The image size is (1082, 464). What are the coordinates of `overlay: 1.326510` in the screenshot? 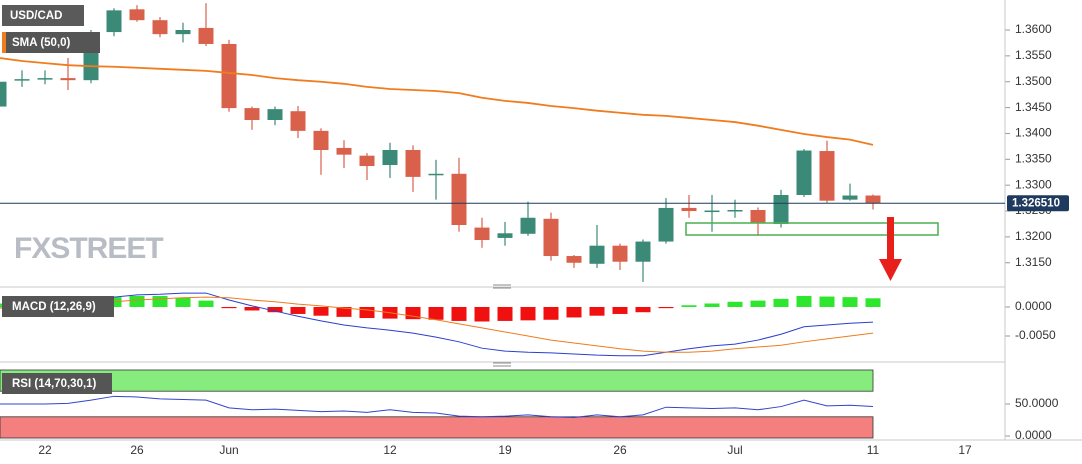 It's located at (534, 203).